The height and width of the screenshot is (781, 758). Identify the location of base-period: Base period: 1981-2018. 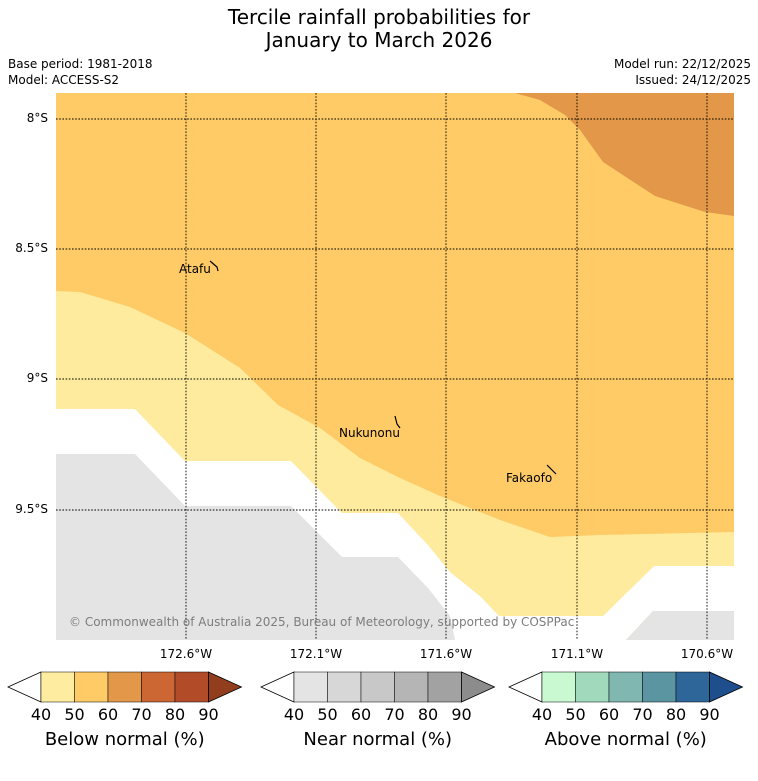
(80, 64).